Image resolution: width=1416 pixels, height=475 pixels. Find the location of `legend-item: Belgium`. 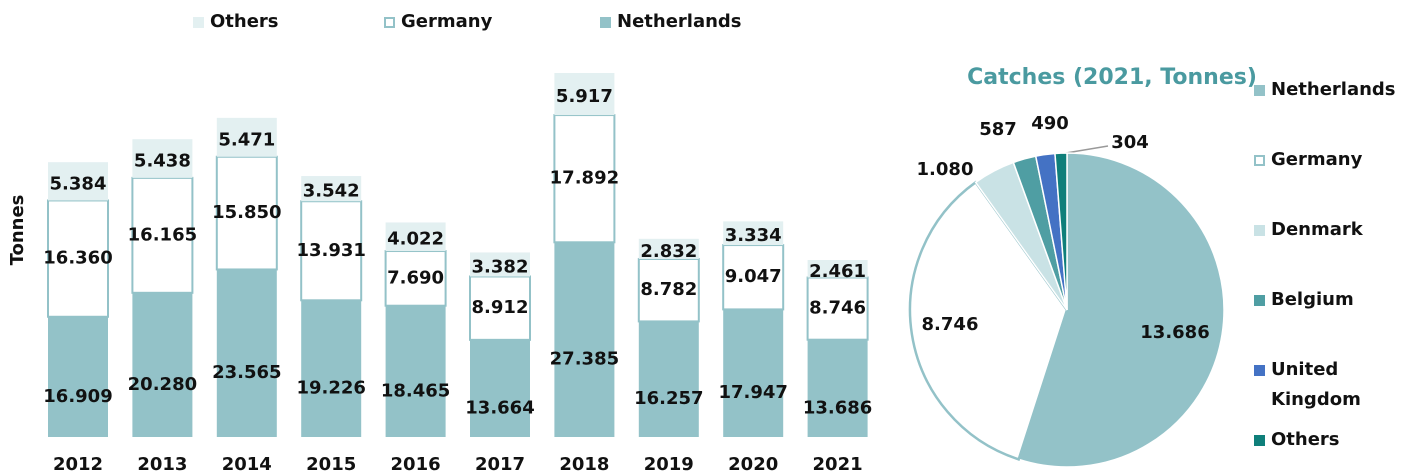

legend-item: Belgium is located at coordinates (1329, 300).